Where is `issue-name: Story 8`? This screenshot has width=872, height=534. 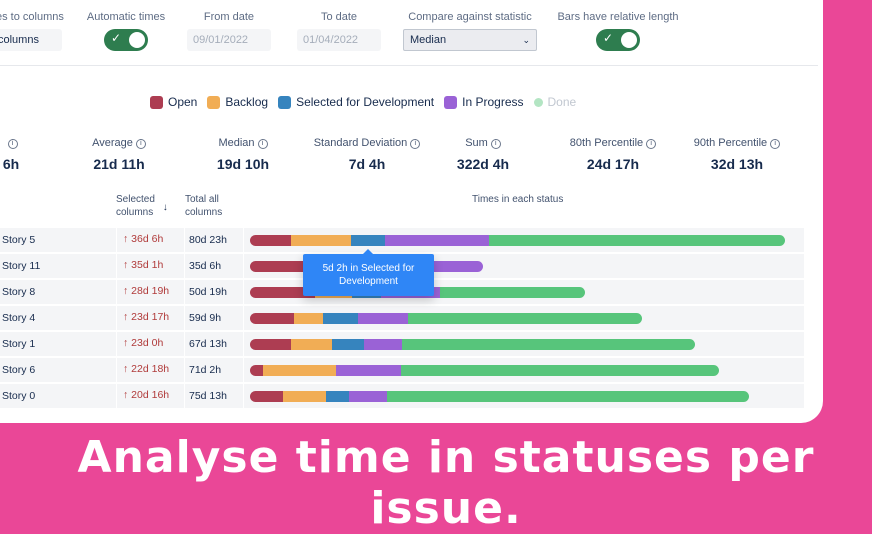
issue-name: Story 8 is located at coordinates (19, 292).